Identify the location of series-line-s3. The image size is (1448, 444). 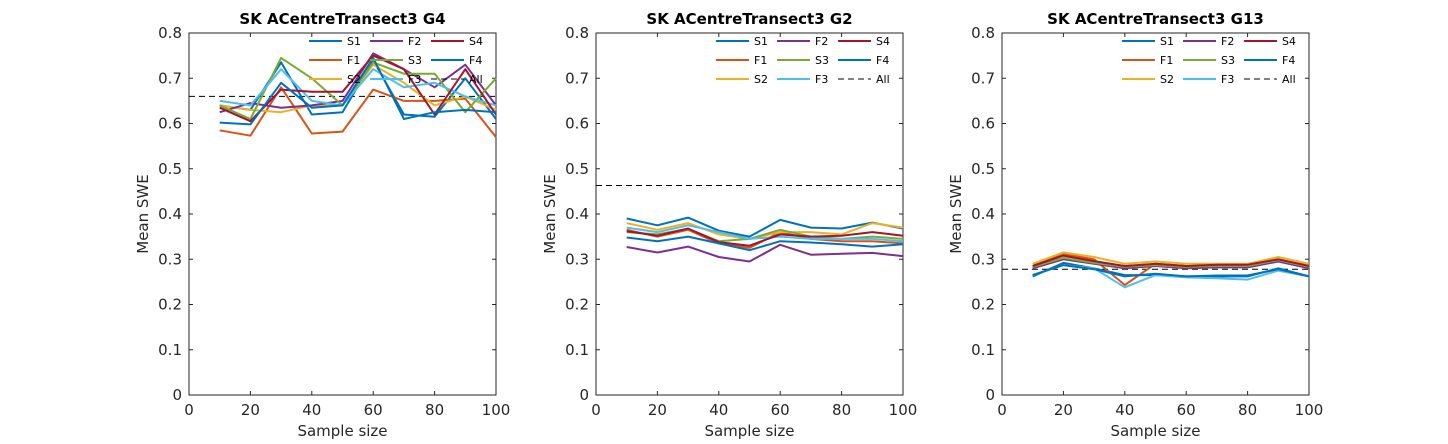
(1171, 262).